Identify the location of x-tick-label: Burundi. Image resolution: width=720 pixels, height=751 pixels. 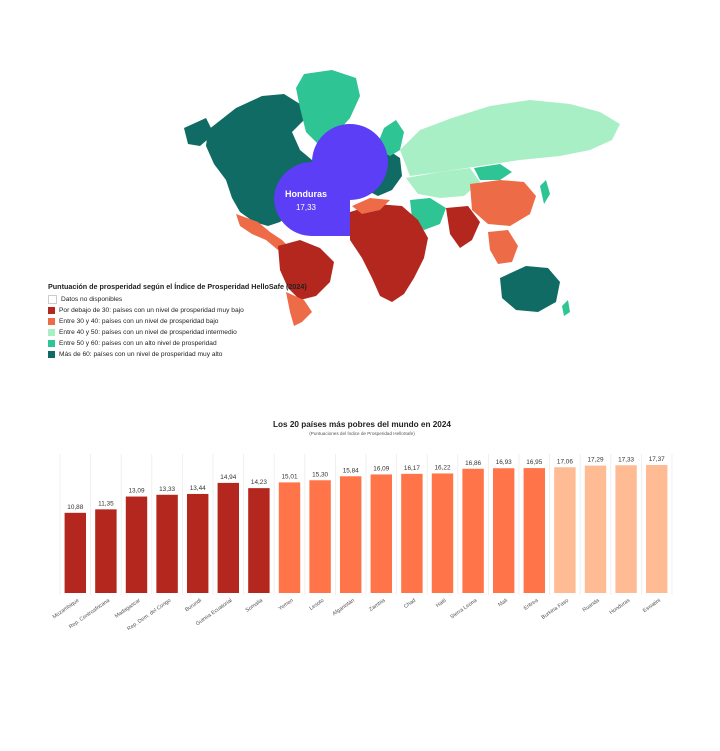
(193, 606).